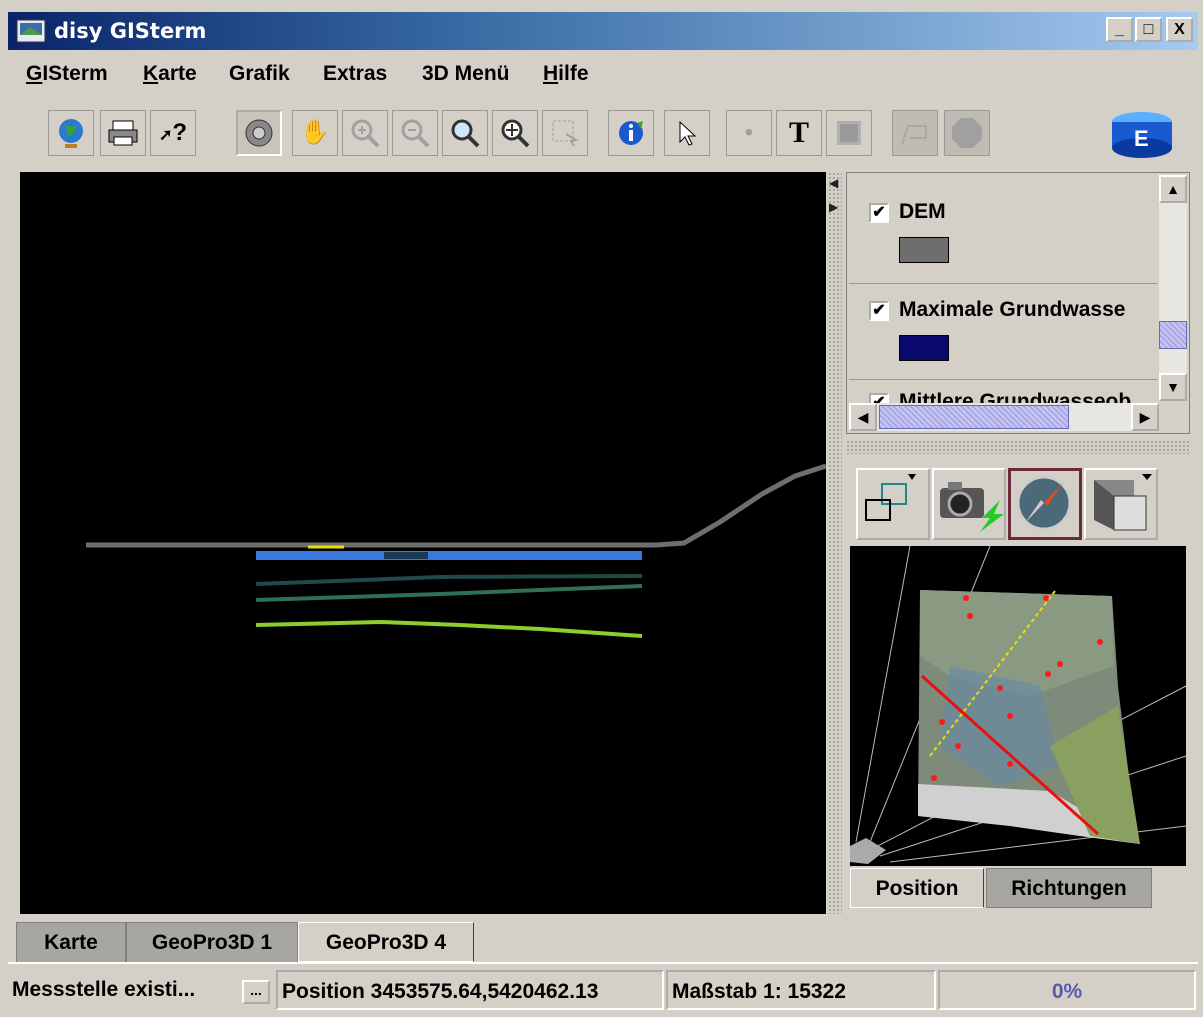 Image resolution: width=1203 pixels, height=1017 pixels. What do you see at coordinates (1012, 309) in the screenshot?
I see `legend-label-maximale: Maximale Grundwasse` at bounding box center [1012, 309].